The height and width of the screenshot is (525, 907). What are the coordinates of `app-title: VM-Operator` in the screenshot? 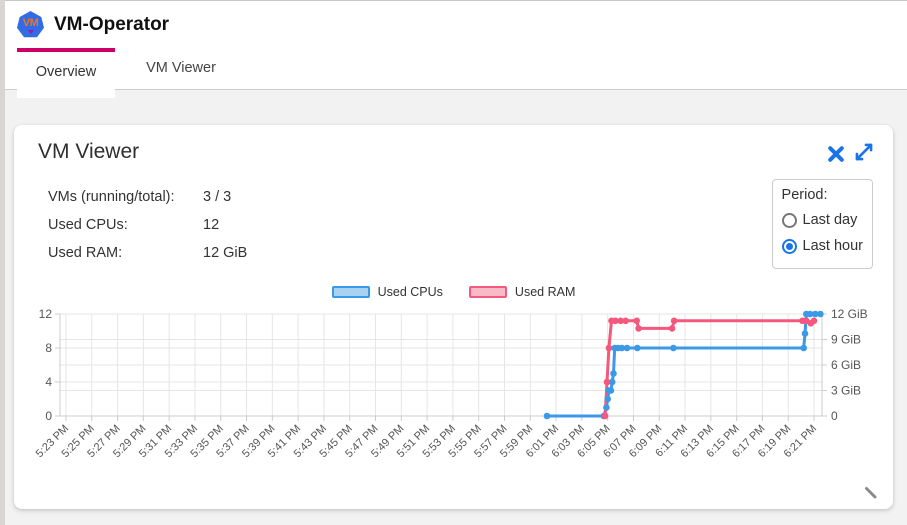 It's located at (112, 24).